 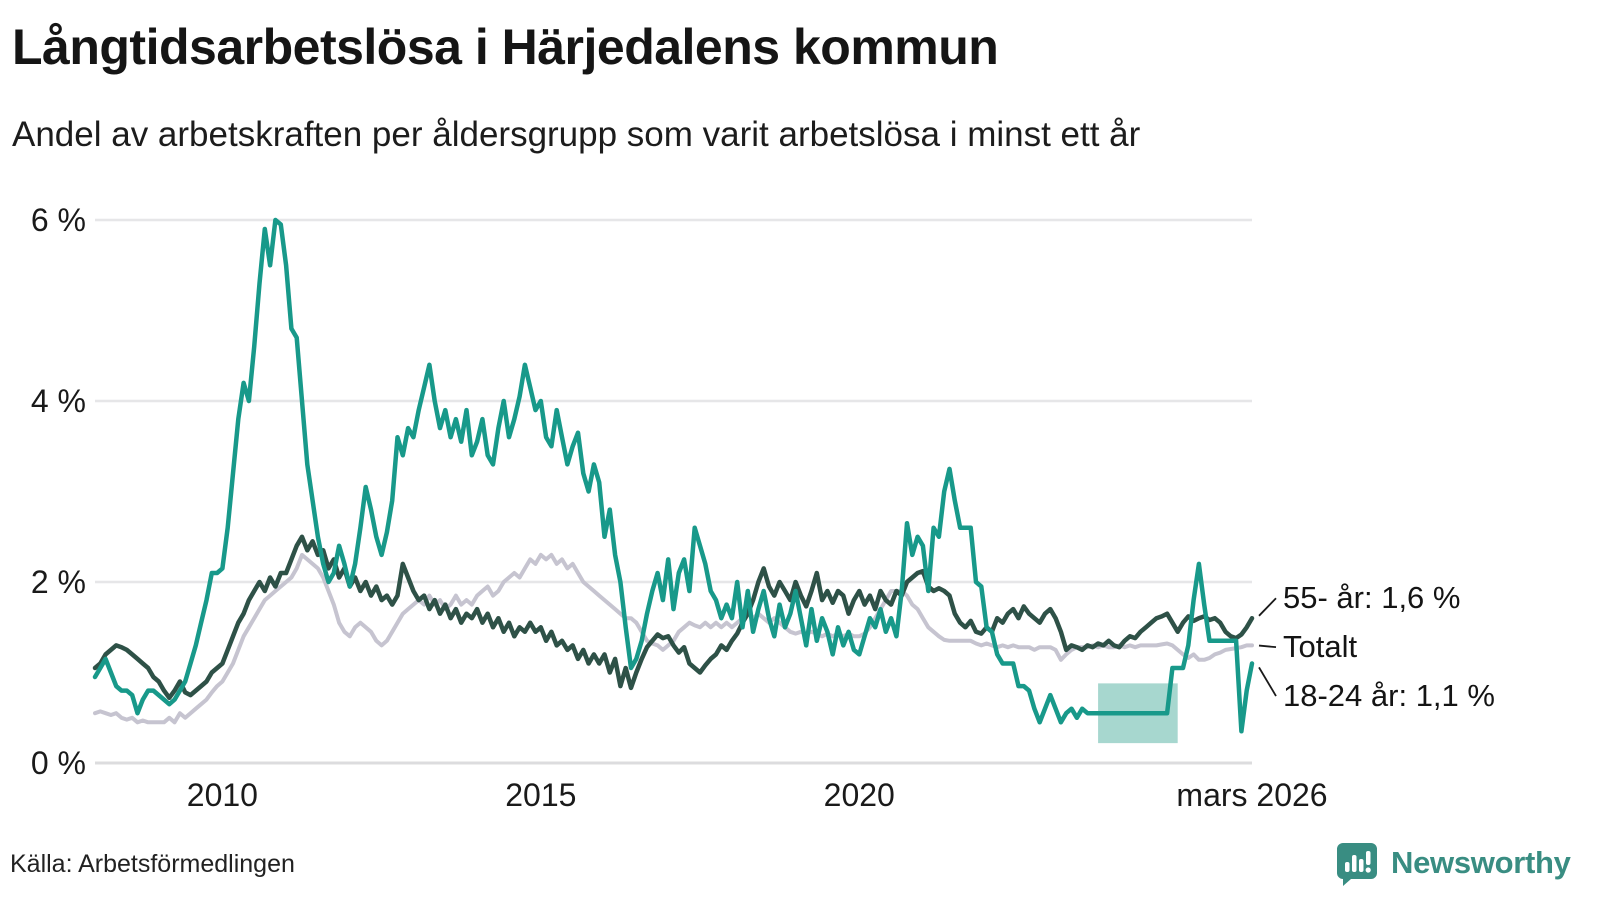 I want to click on x-tick-label: 2010, so click(x=222, y=795).